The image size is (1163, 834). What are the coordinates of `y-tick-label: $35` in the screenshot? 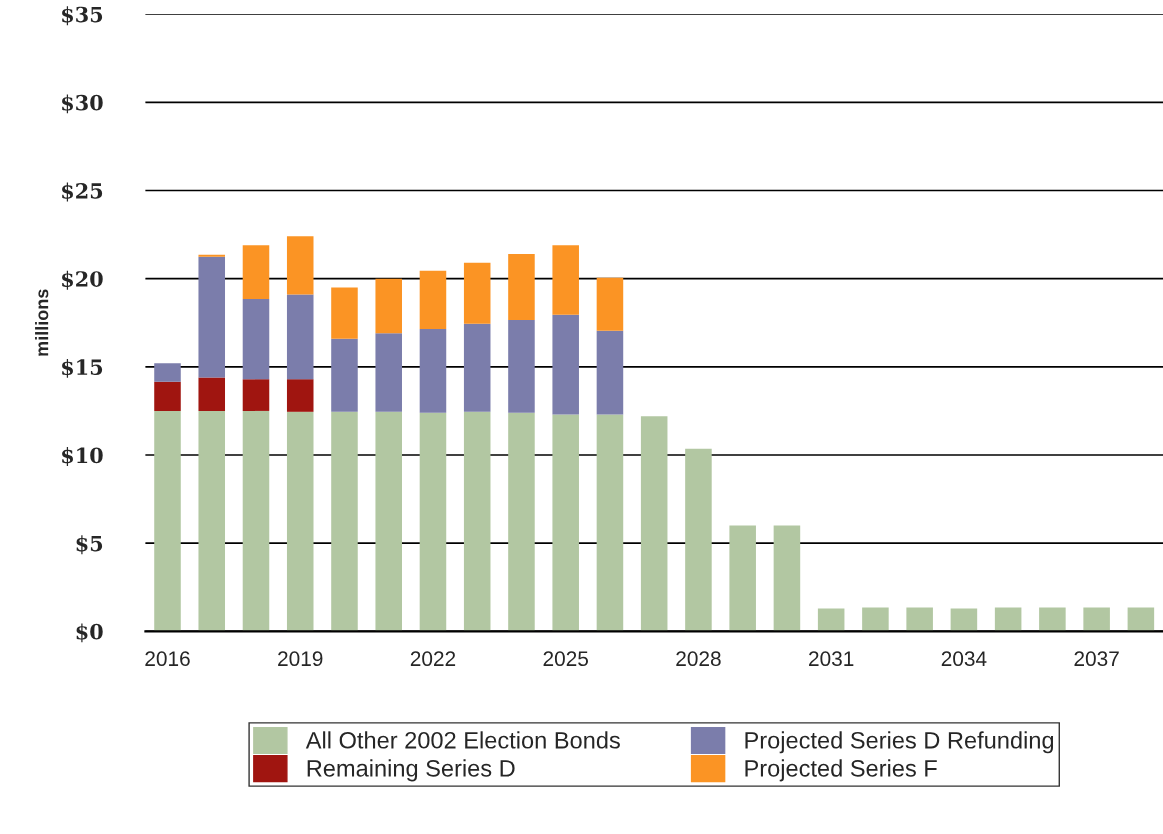 It's located at (82, 16).